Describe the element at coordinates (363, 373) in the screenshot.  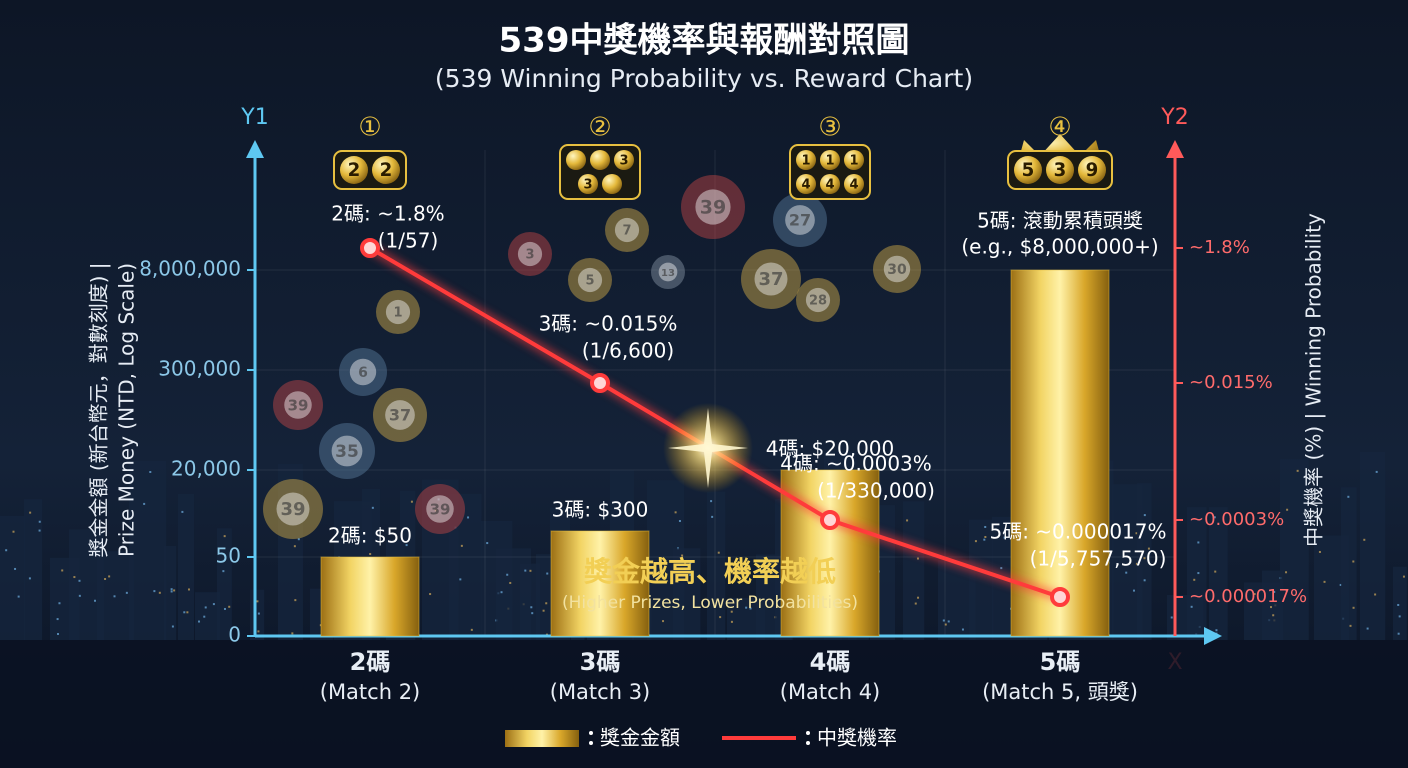
I see `decor-ball-number: 6` at that location.